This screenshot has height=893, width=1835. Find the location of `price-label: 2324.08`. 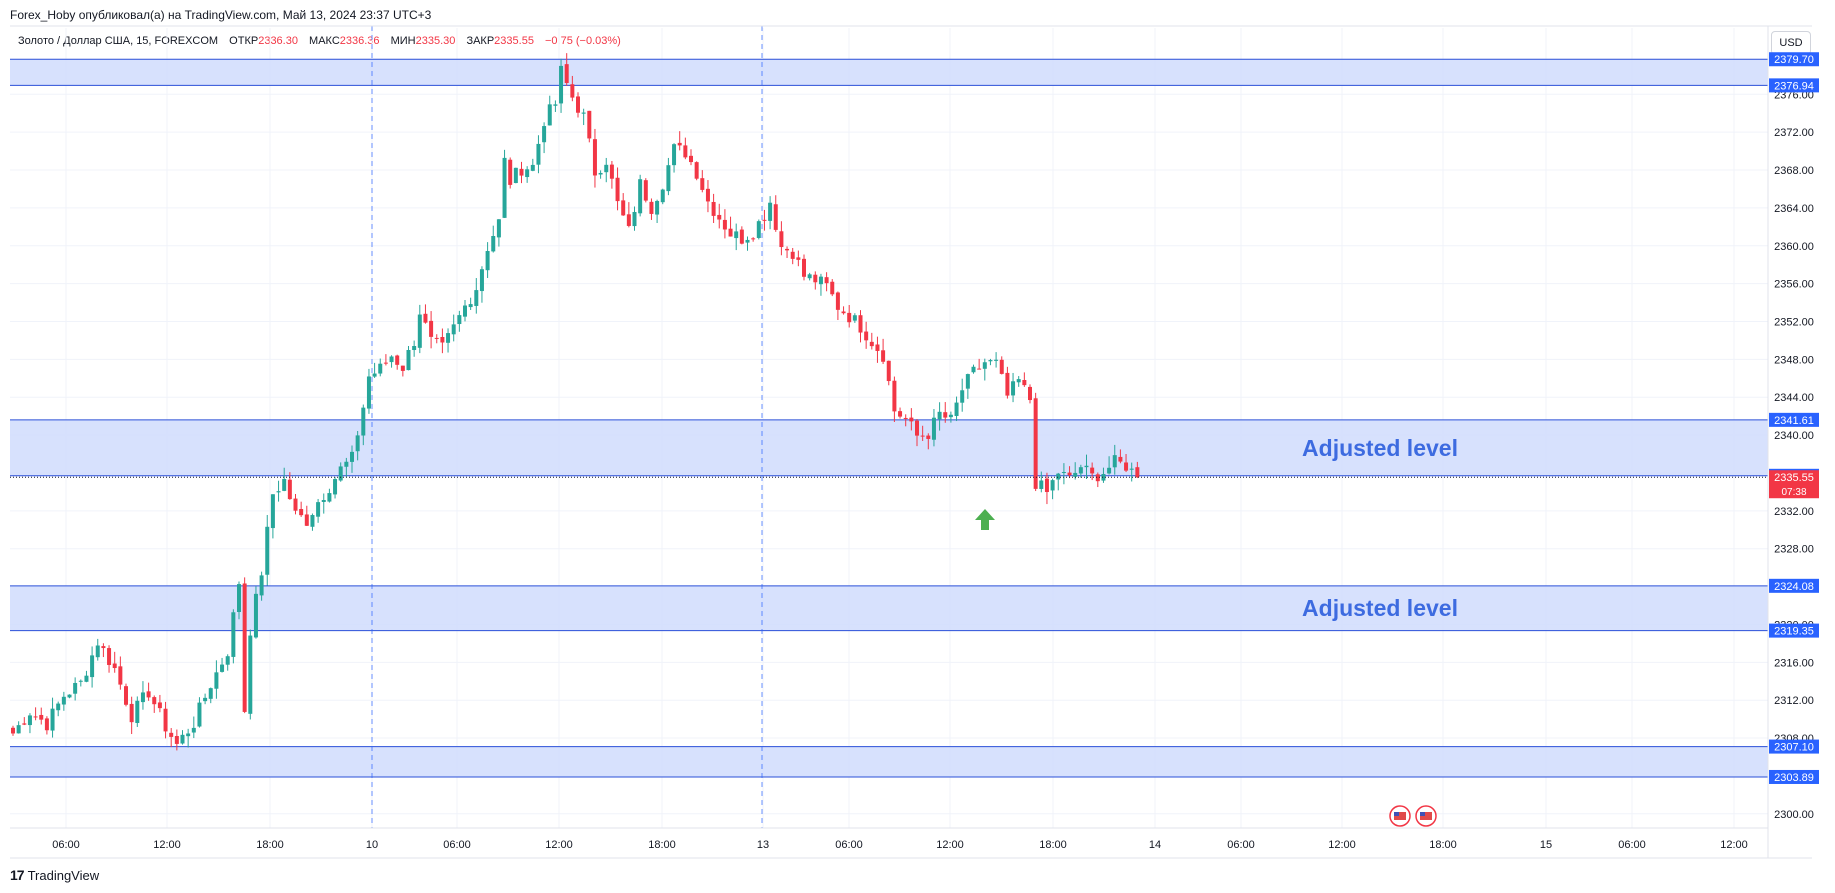

price-label: 2324.08 is located at coordinates (1794, 587).